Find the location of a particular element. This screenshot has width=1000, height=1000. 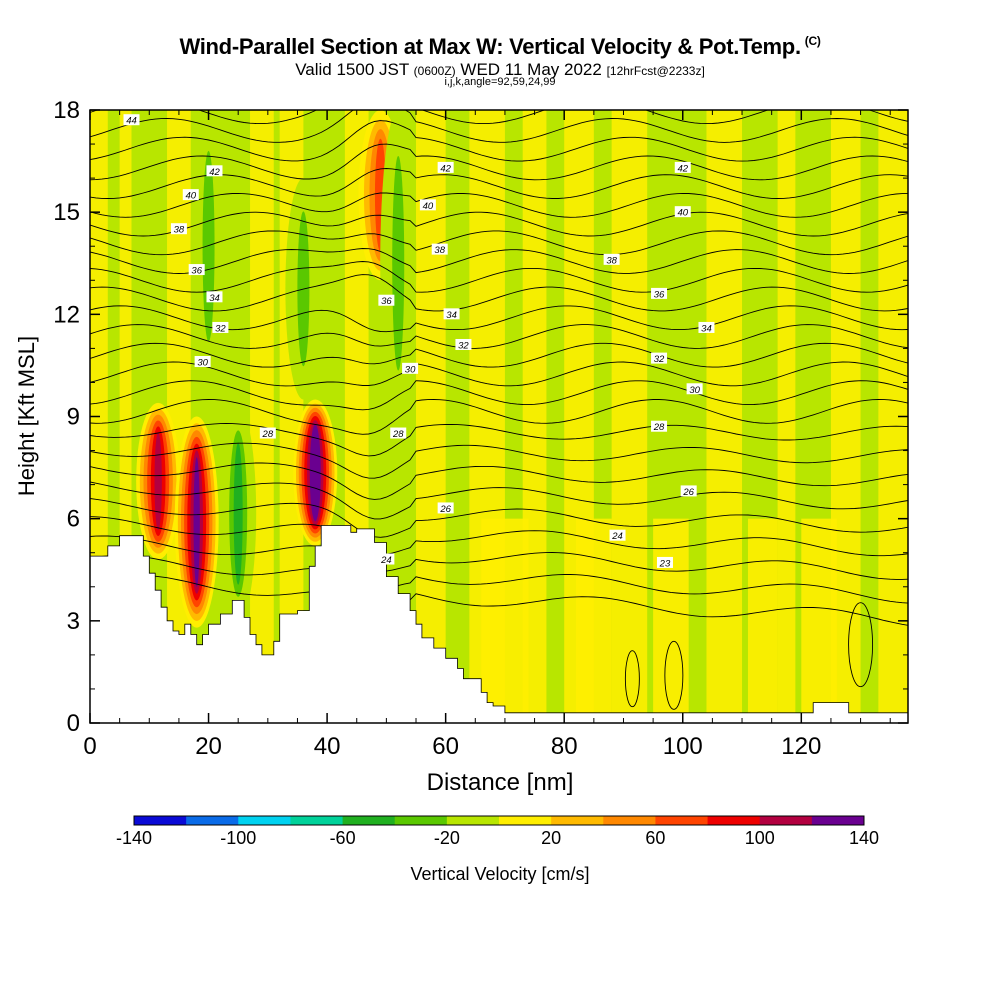

colorbar-tick-label: 100 is located at coordinates (760, 838).